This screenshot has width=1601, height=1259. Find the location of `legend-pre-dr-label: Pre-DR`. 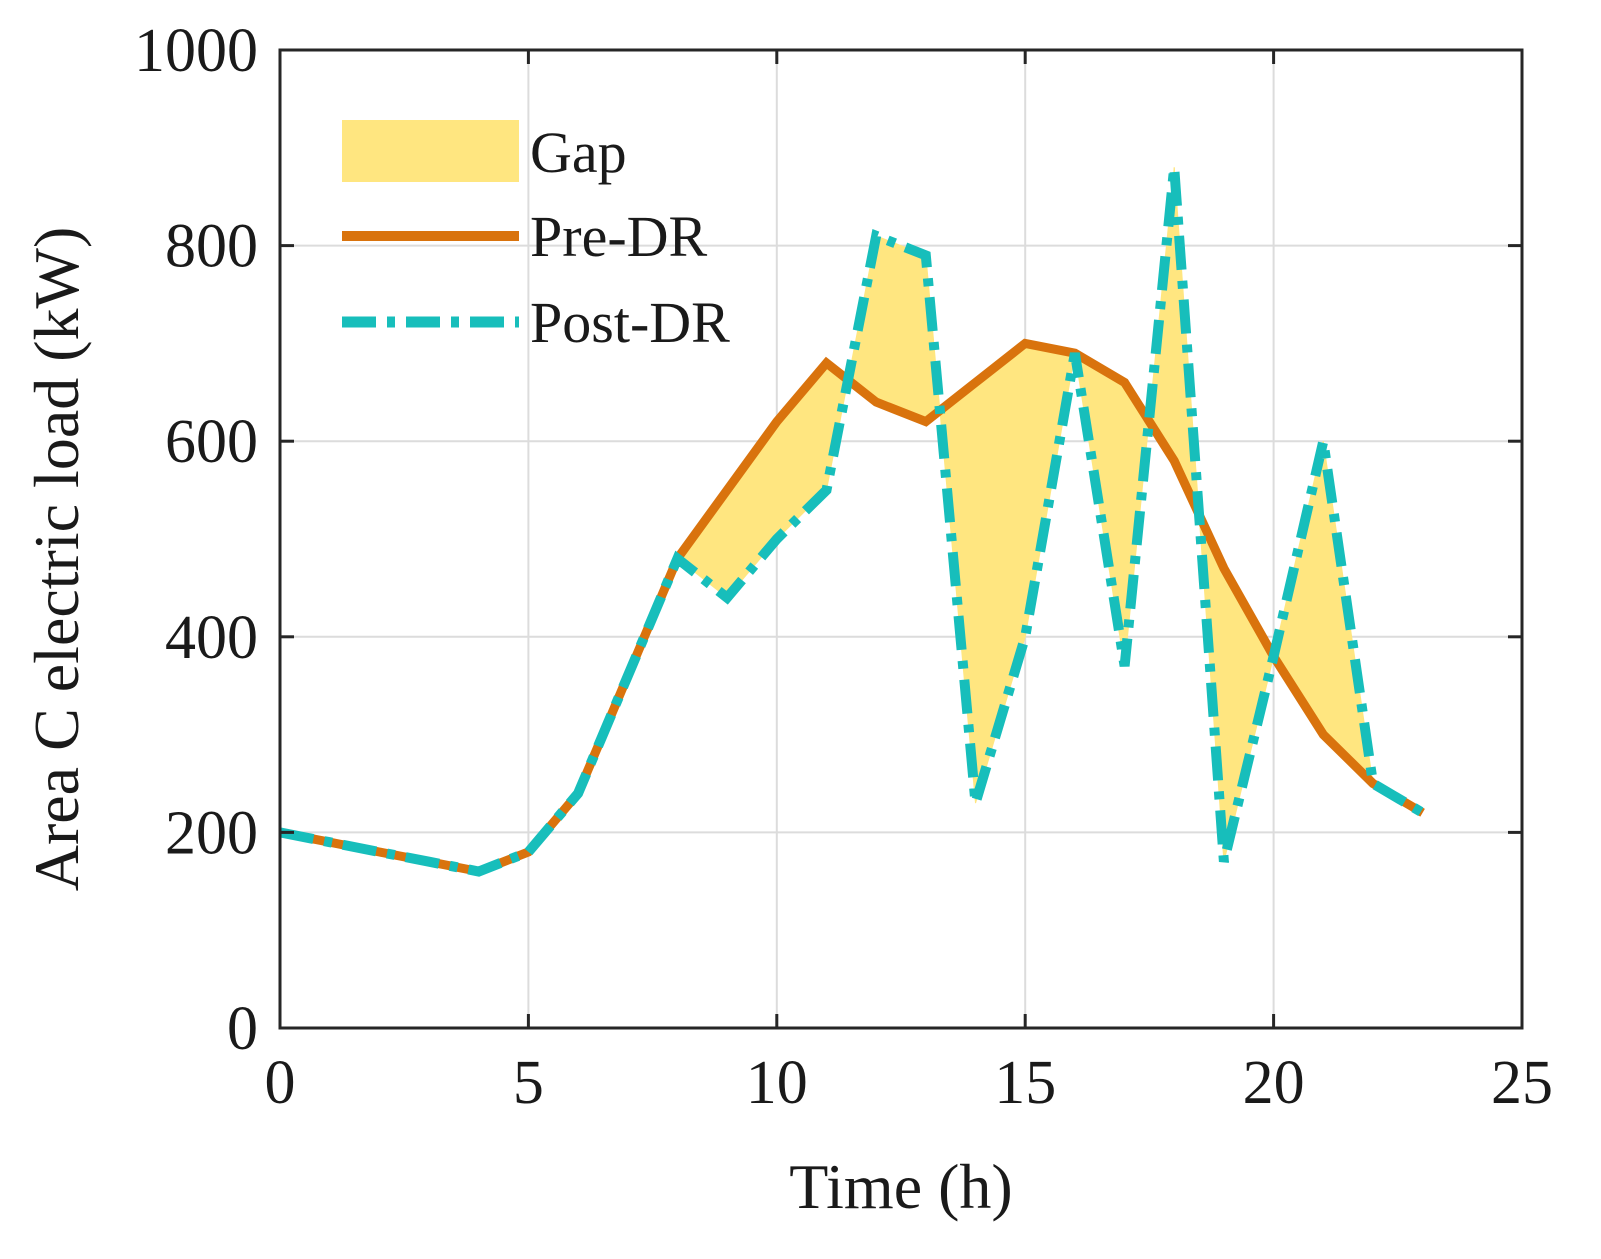

legend-pre-dr-label: Pre-DR is located at coordinates (619, 236).